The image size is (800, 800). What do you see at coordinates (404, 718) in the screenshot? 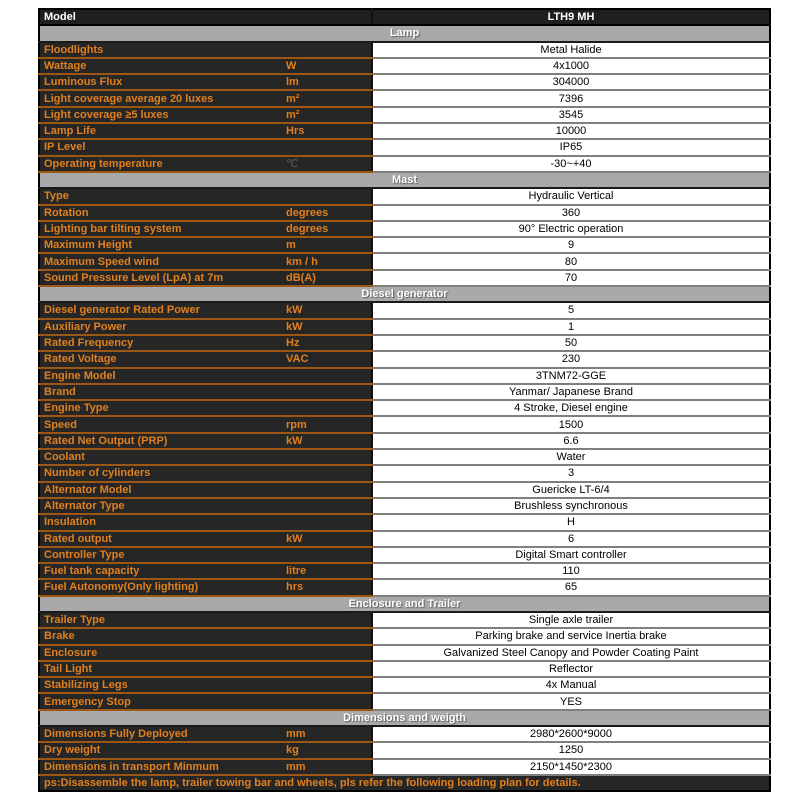
I see `section-row: Dimensions and weigth` at bounding box center [404, 718].